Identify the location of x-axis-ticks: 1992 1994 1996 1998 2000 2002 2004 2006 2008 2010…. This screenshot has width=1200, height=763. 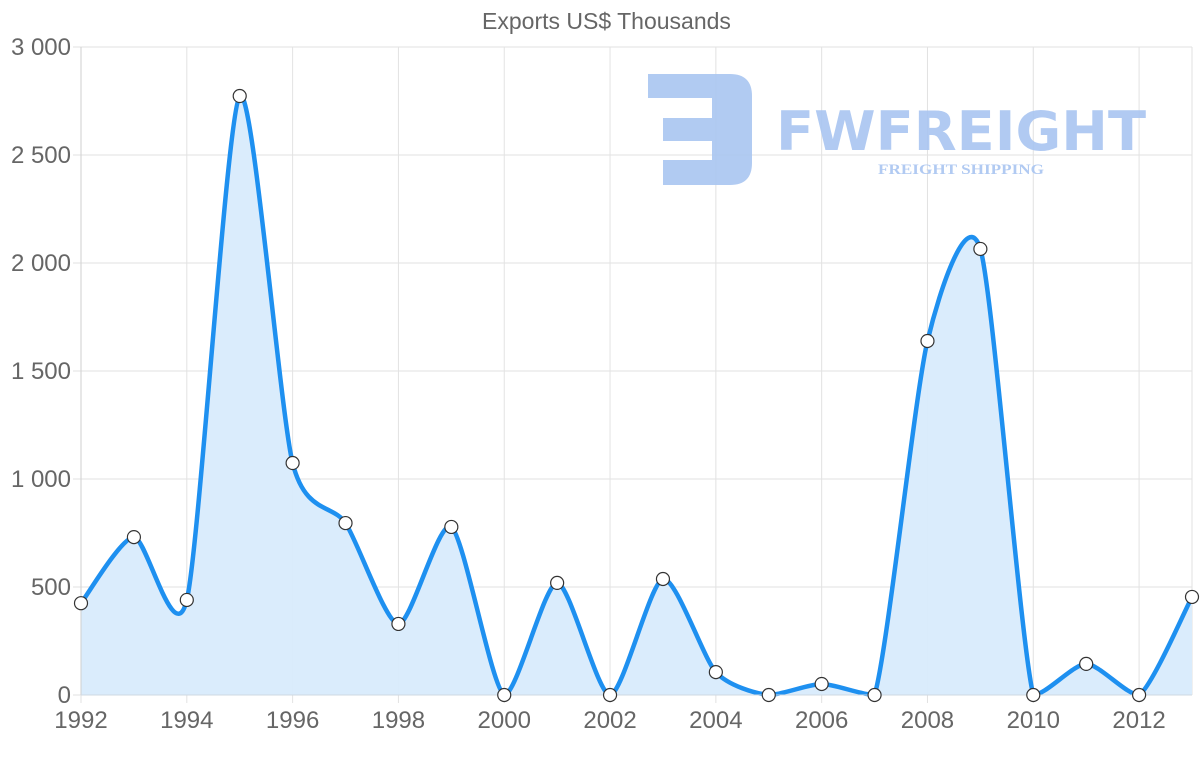
(609, 720).